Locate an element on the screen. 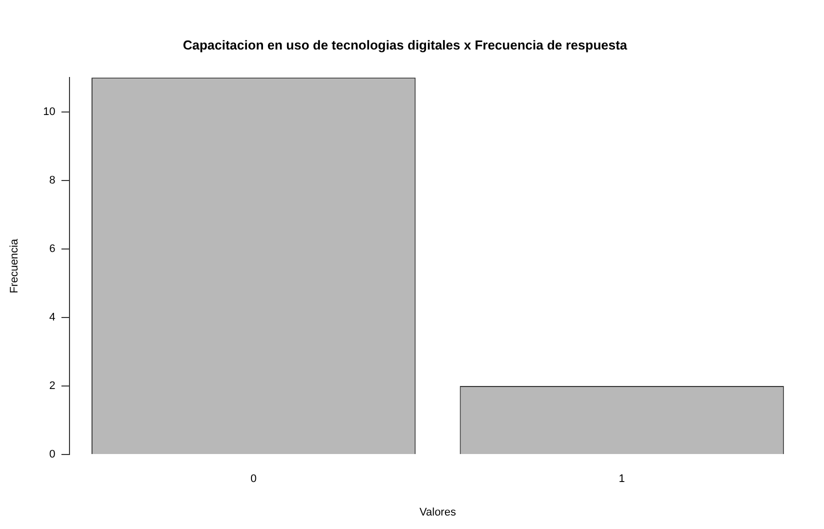 This screenshot has width=824, height=529. y-axis-title: Frecuencia is located at coordinates (14, 266).